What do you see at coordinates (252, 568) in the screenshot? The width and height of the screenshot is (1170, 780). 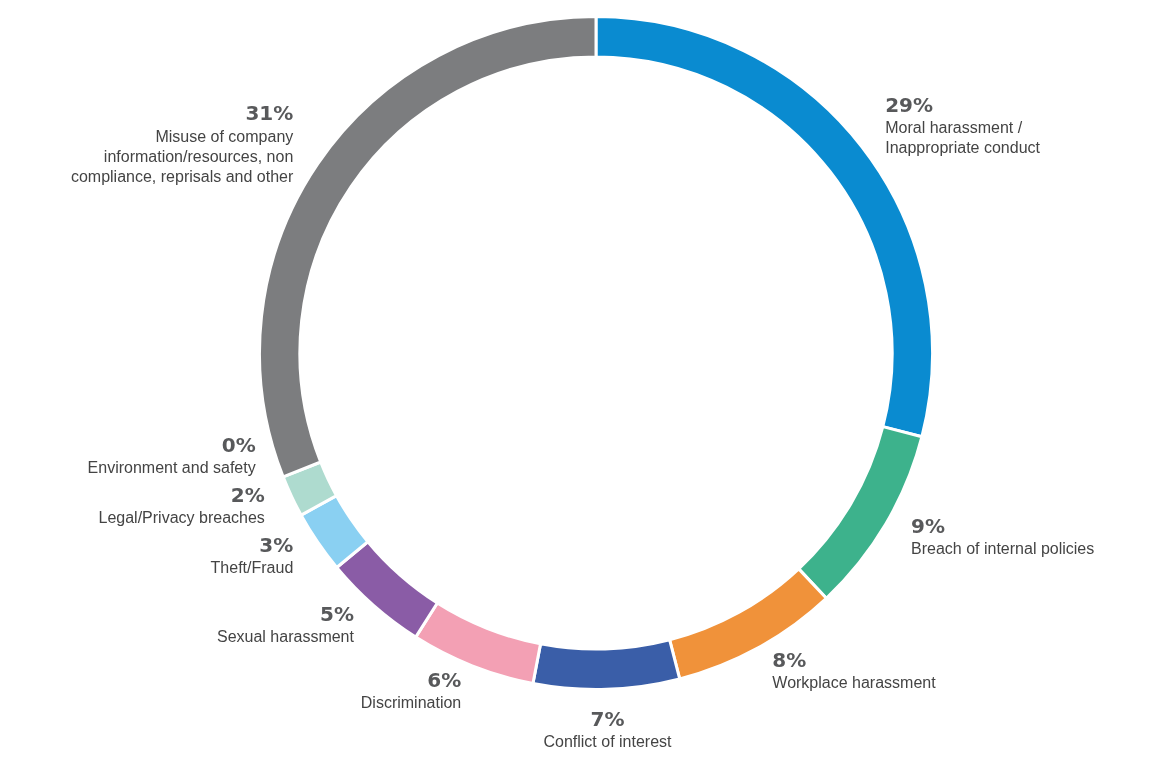 I see `slice-label: Theft/Fraud` at bounding box center [252, 568].